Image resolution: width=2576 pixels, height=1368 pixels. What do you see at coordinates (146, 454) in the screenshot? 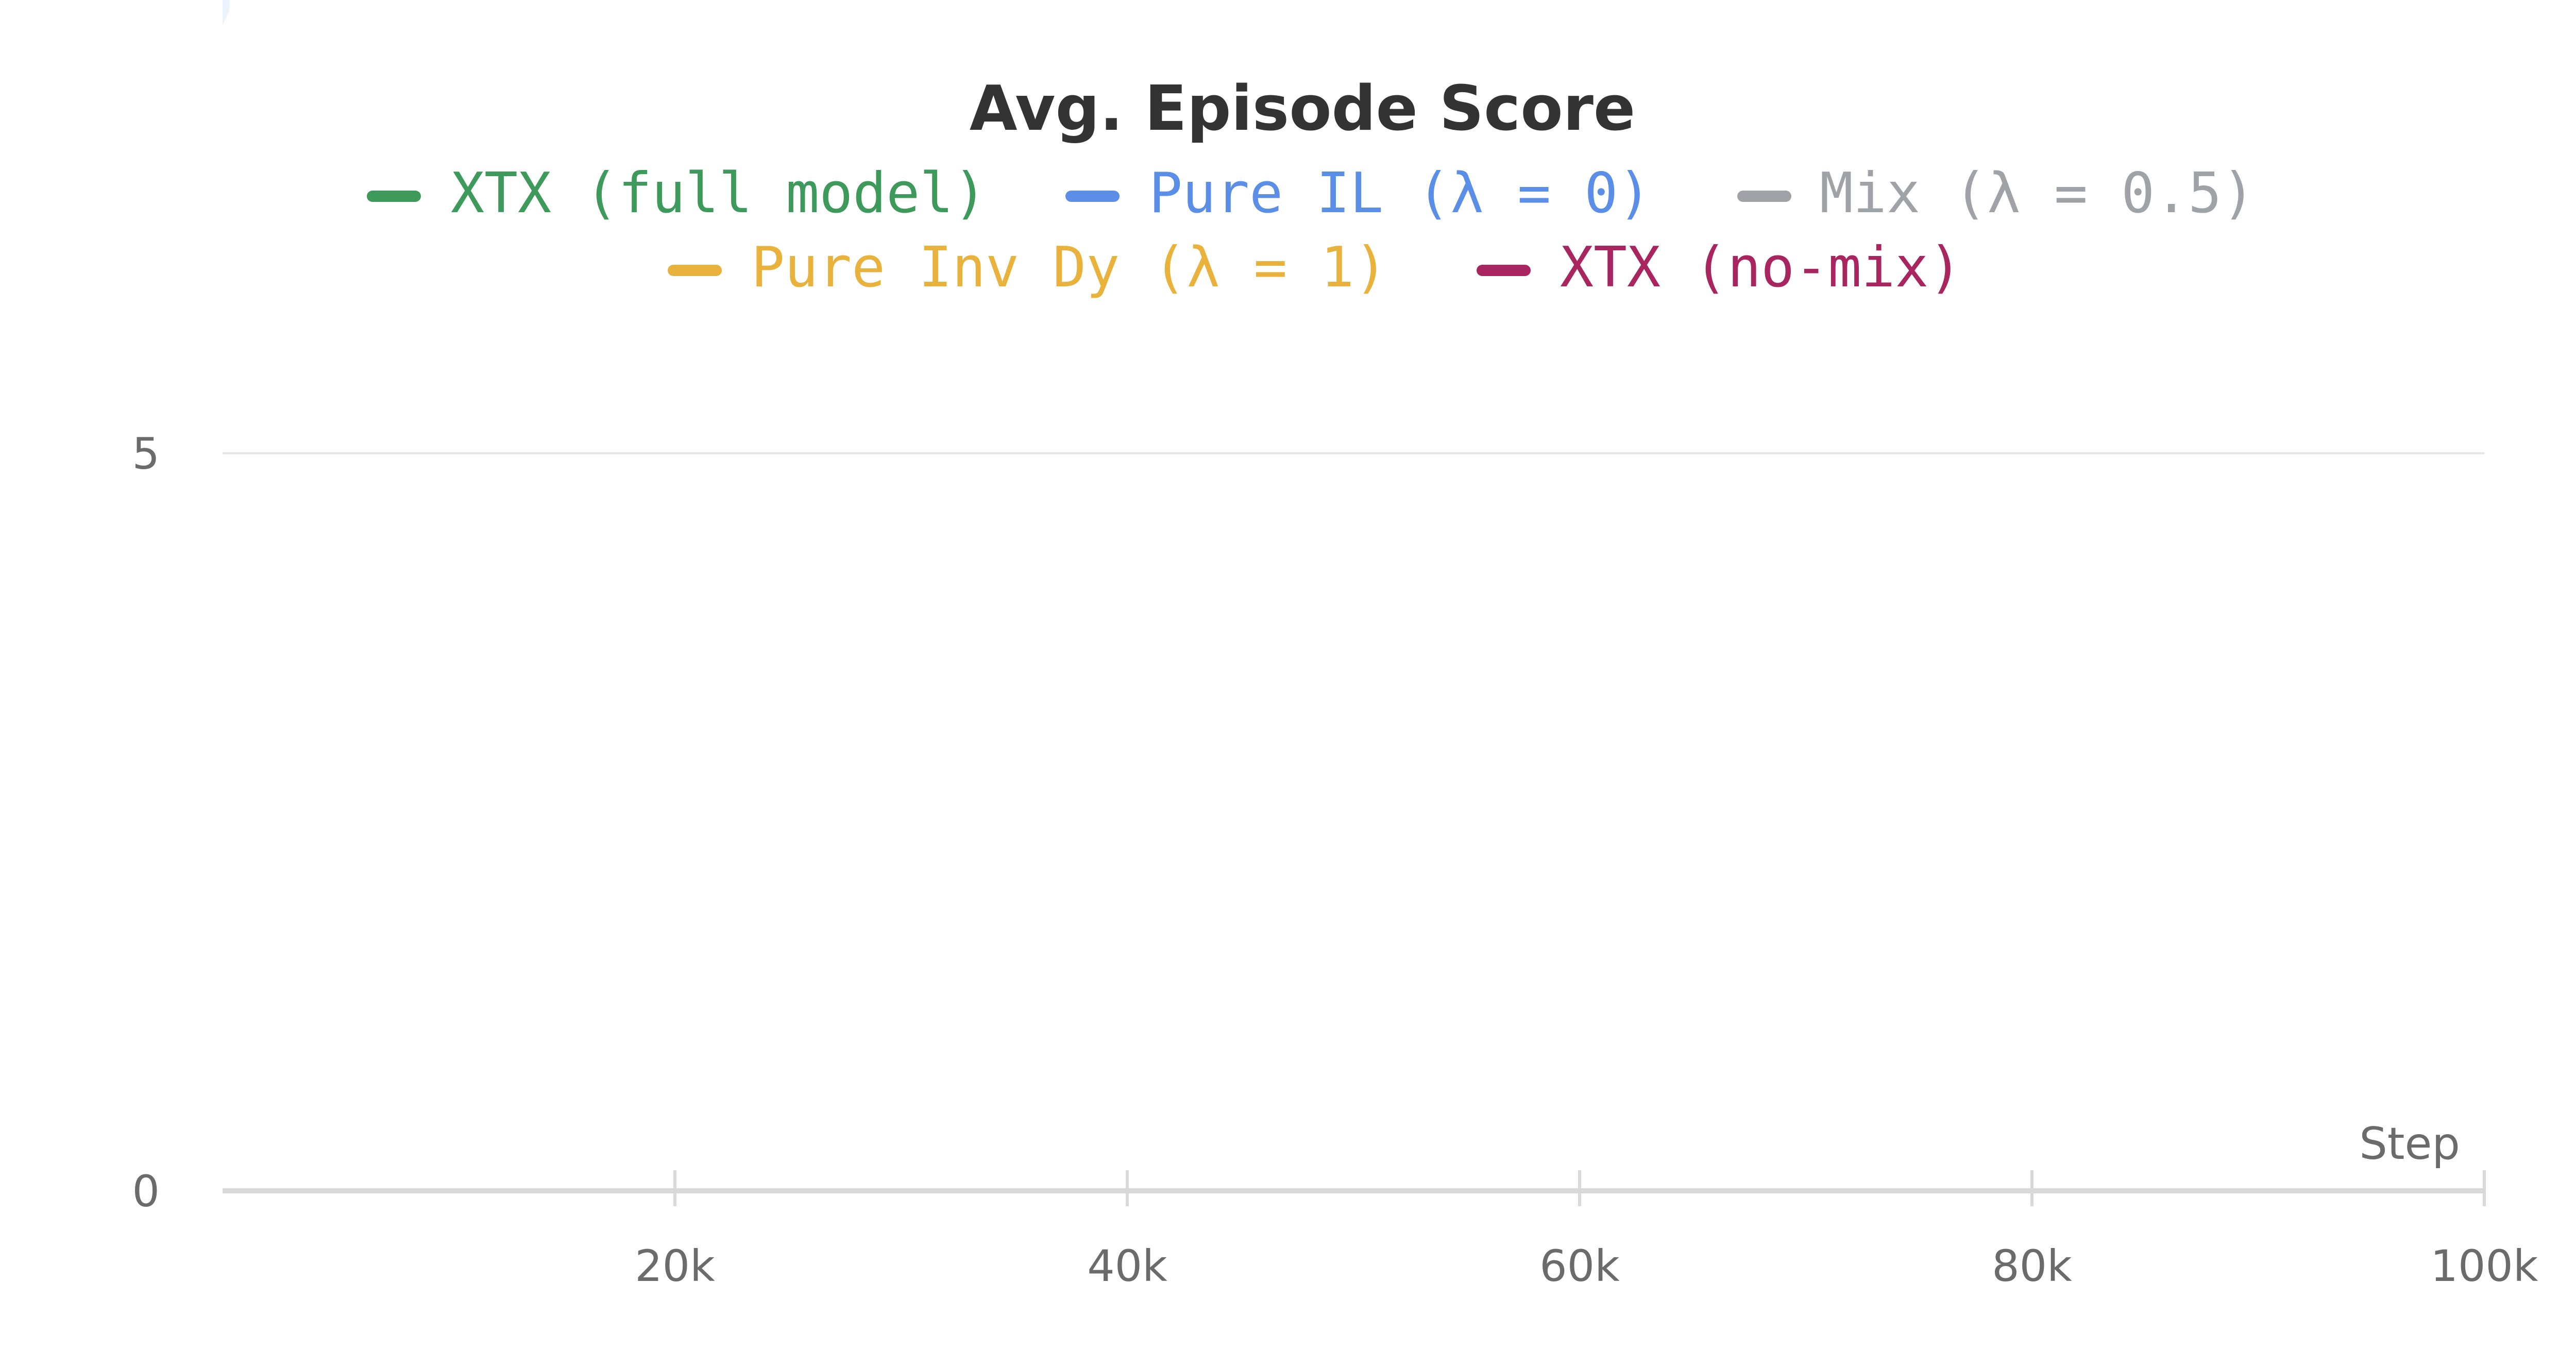
I see `y-tick-label: 5` at bounding box center [146, 454].